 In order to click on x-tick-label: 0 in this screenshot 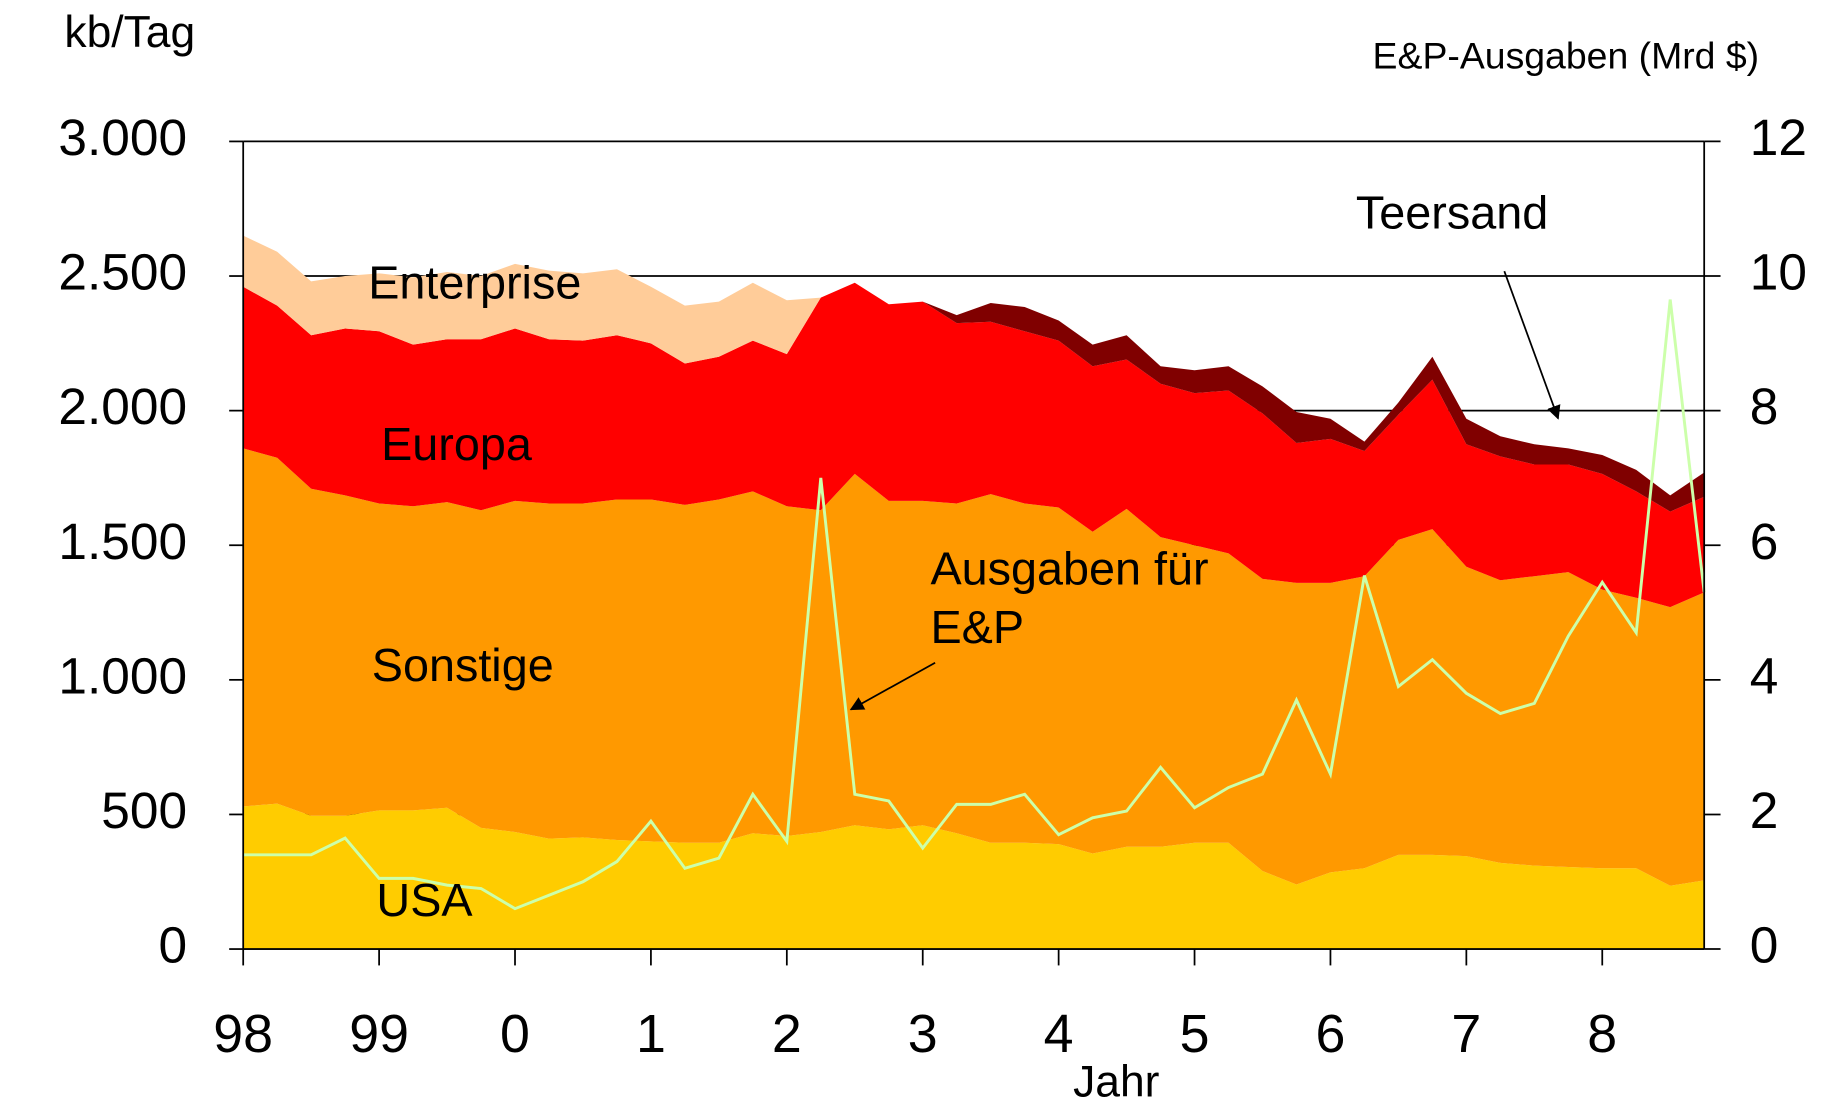, I will do `click(515, 1034)`.